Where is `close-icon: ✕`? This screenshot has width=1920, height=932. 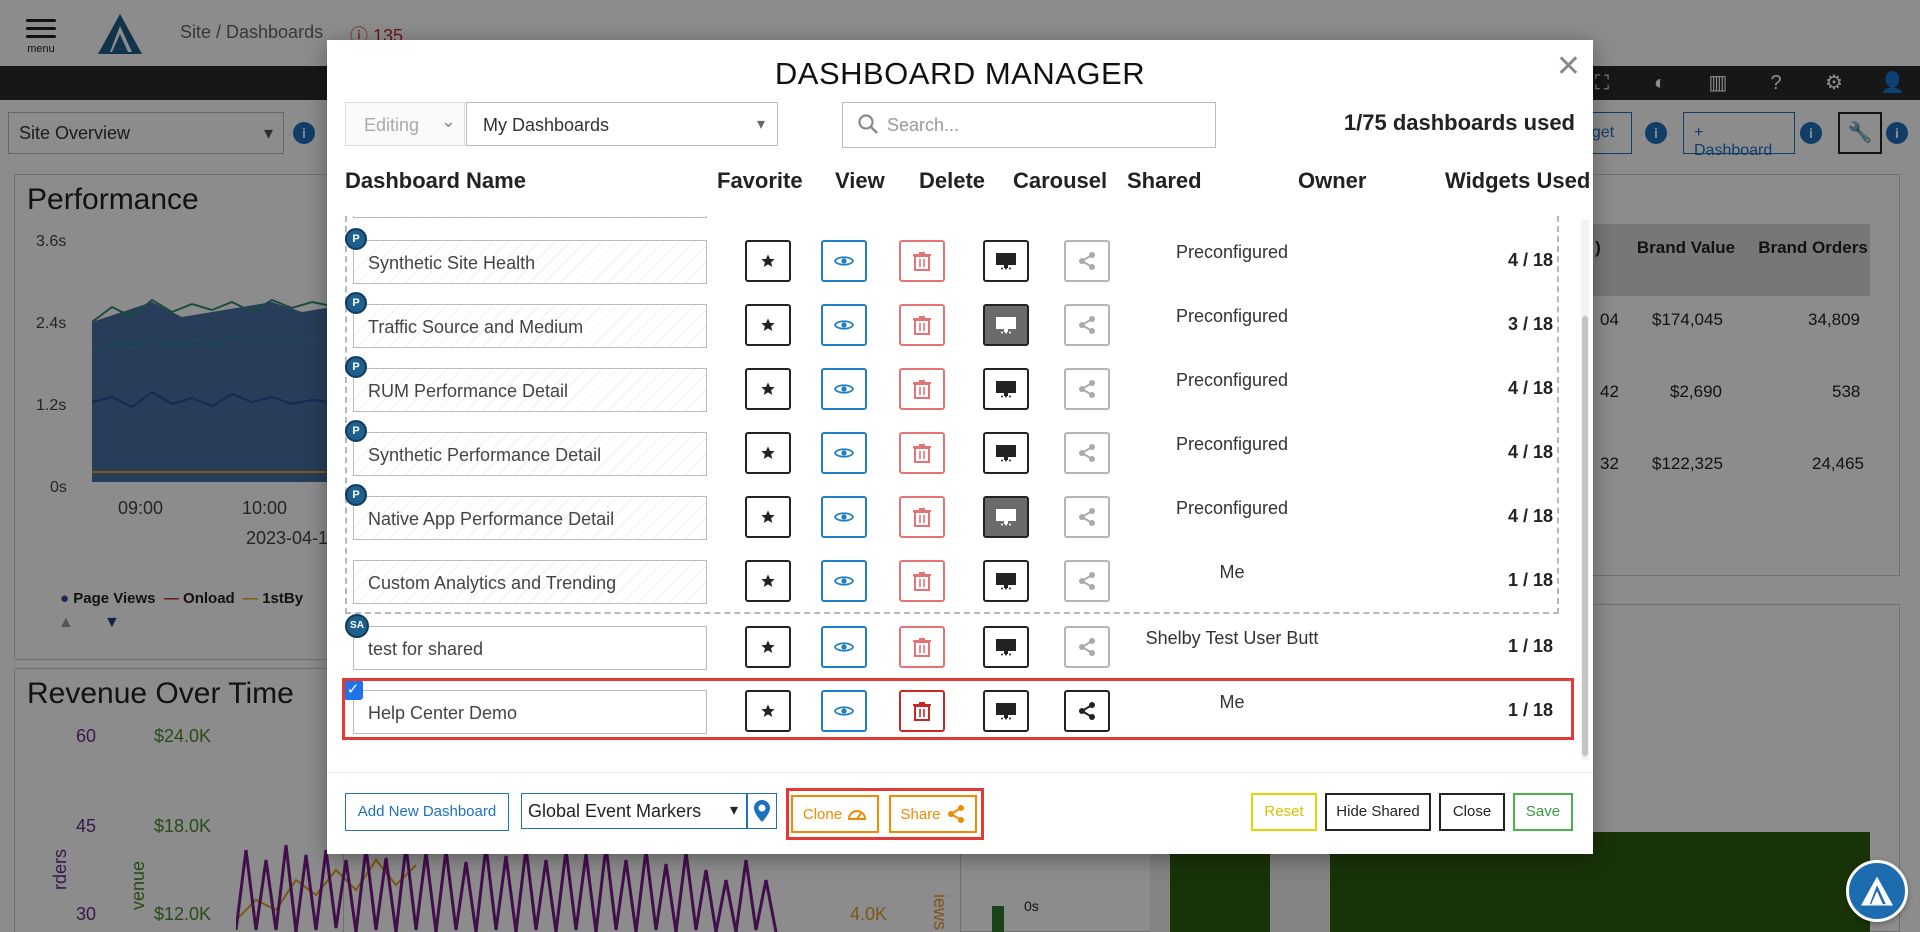 close-icon: ✕ is located at coordinates (1568, 66).